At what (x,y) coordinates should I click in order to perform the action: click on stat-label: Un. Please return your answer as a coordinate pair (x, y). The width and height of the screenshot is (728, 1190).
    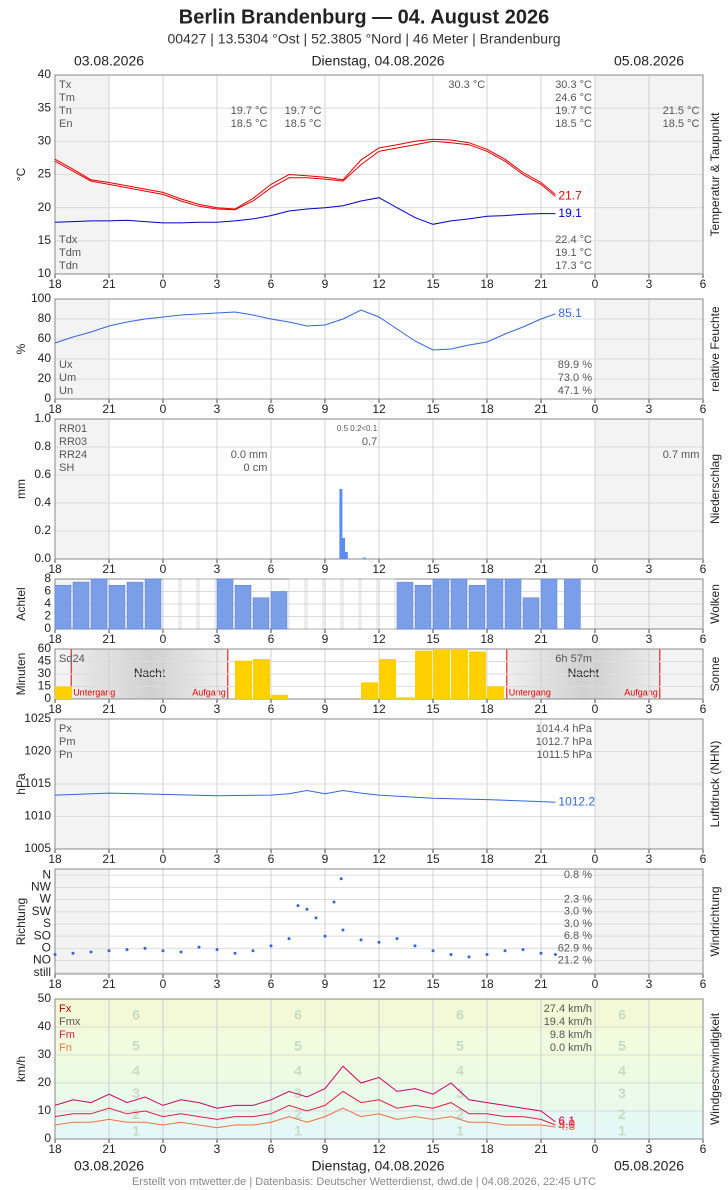
    Looking at the image, I should click on (66, 391).